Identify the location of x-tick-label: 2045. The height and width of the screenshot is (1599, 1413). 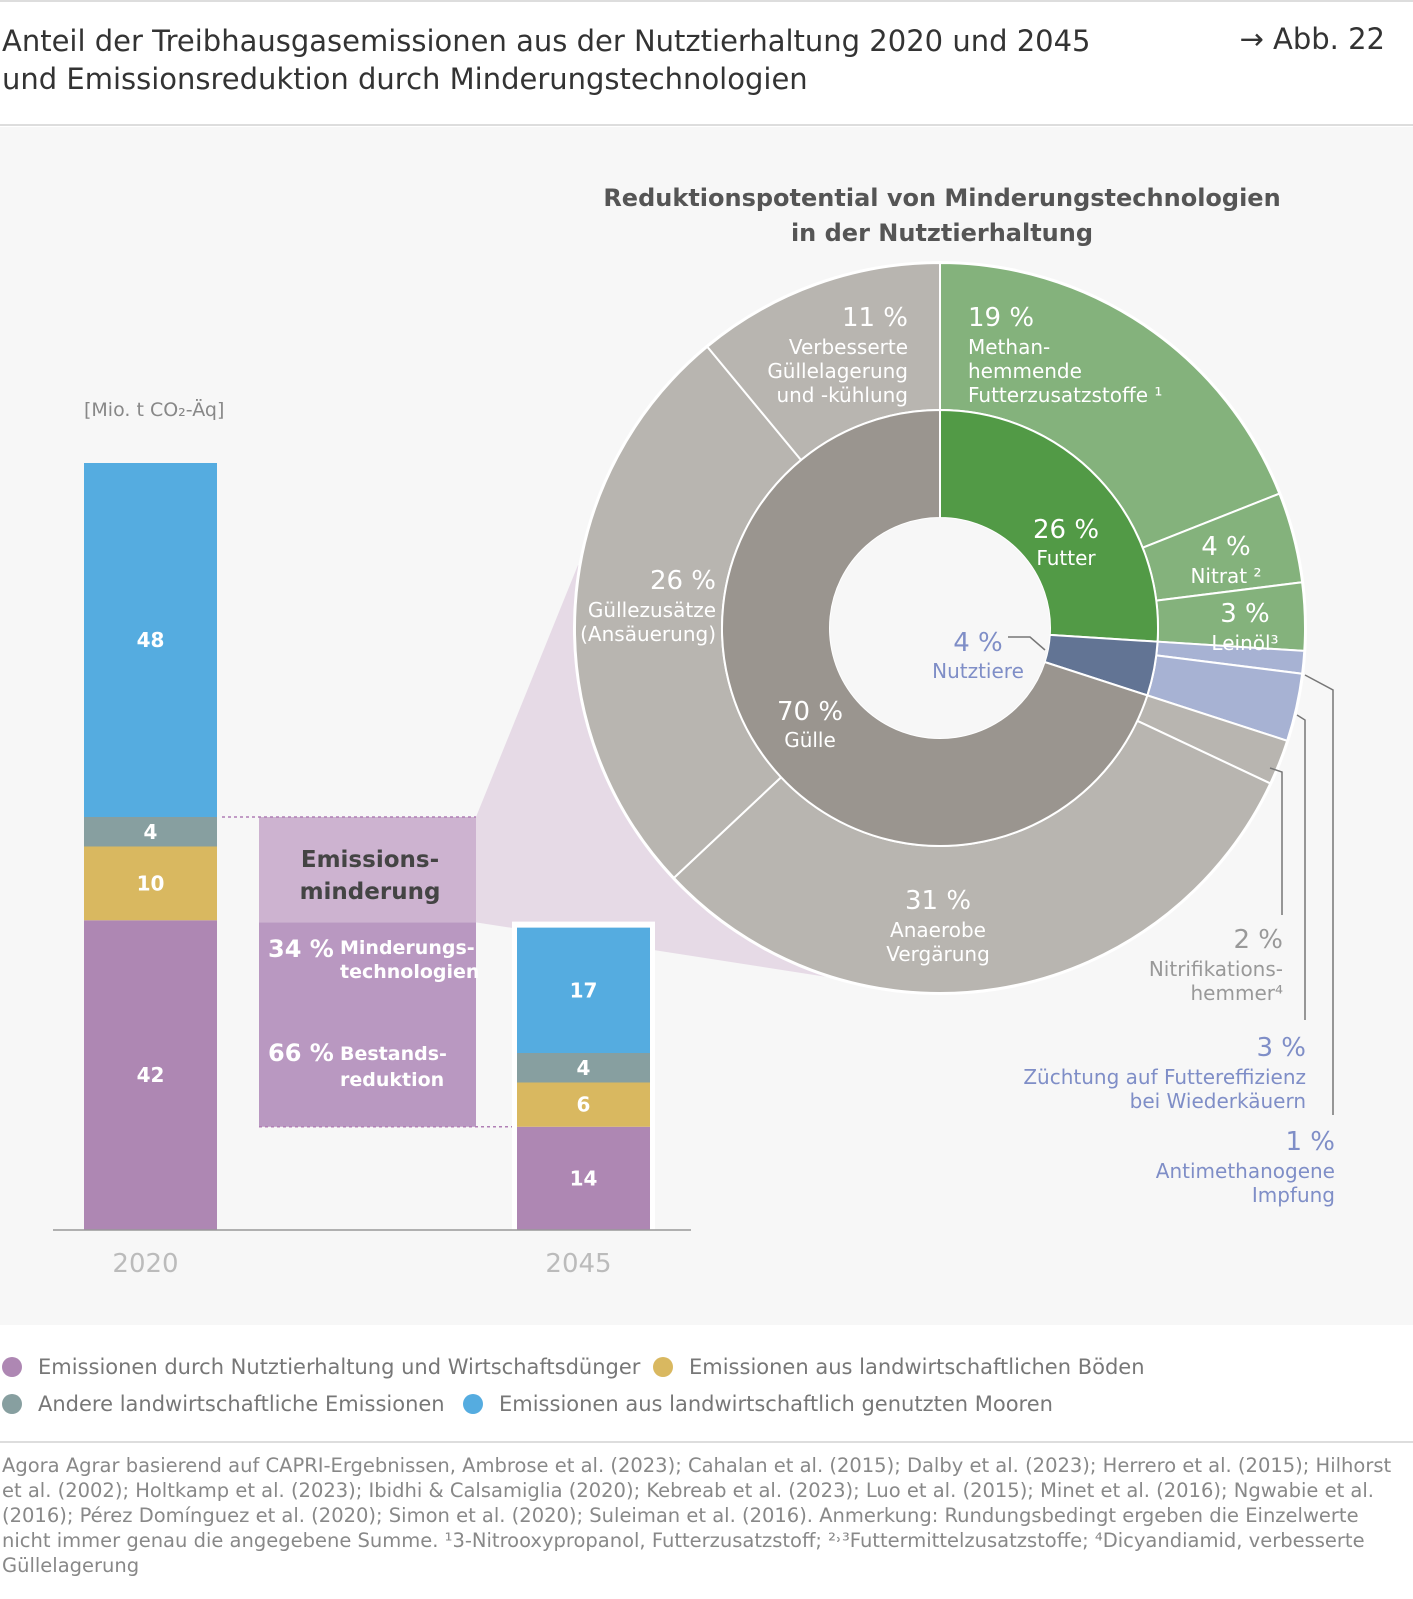
(578, 1264).